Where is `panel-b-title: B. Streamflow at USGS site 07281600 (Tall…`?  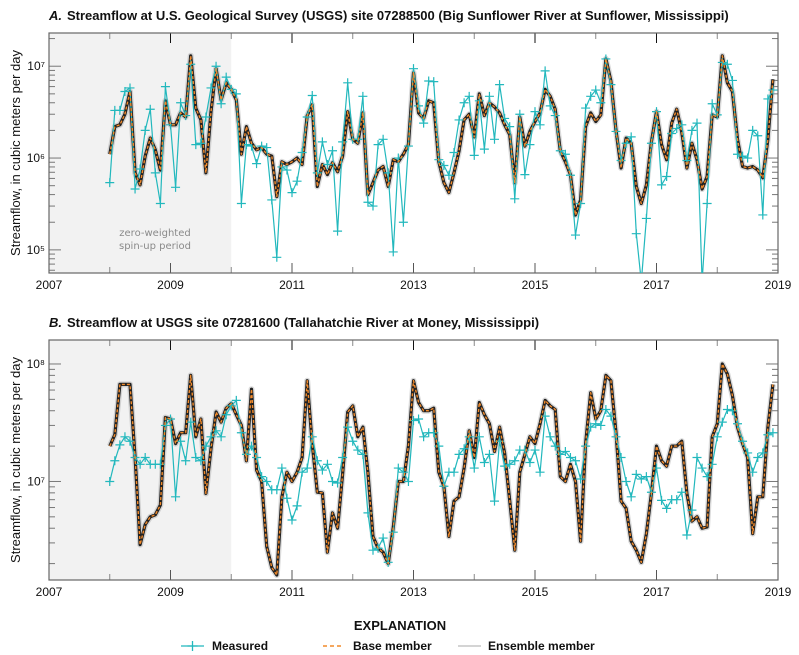
panel-b-title: B. Streamflow at USGS site 07281600 (Tall… is located at coordinates (294, 322).